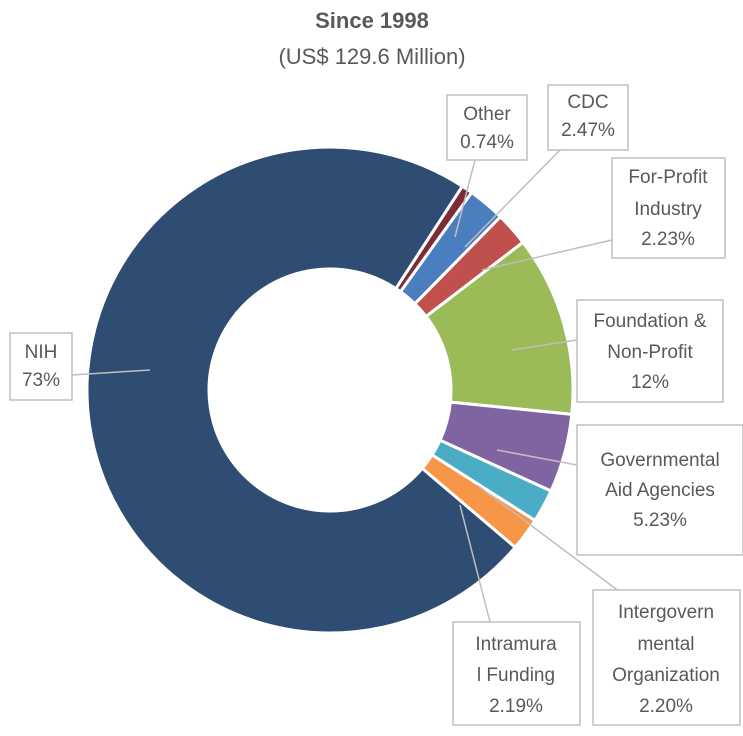 This screenshot has height=736, width=743. Describe the element at coordinates (650, 382) in the screenshot. I see `value-label: 12%` at that location.